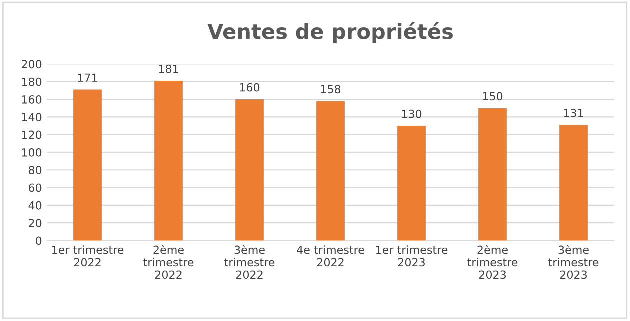 The image size is (630, 321). What do you see at coordinates (249, 262) in the screenshot?
I see `x-tick-label: 3ème trimestre 2022` at bounding box center [249, 262].